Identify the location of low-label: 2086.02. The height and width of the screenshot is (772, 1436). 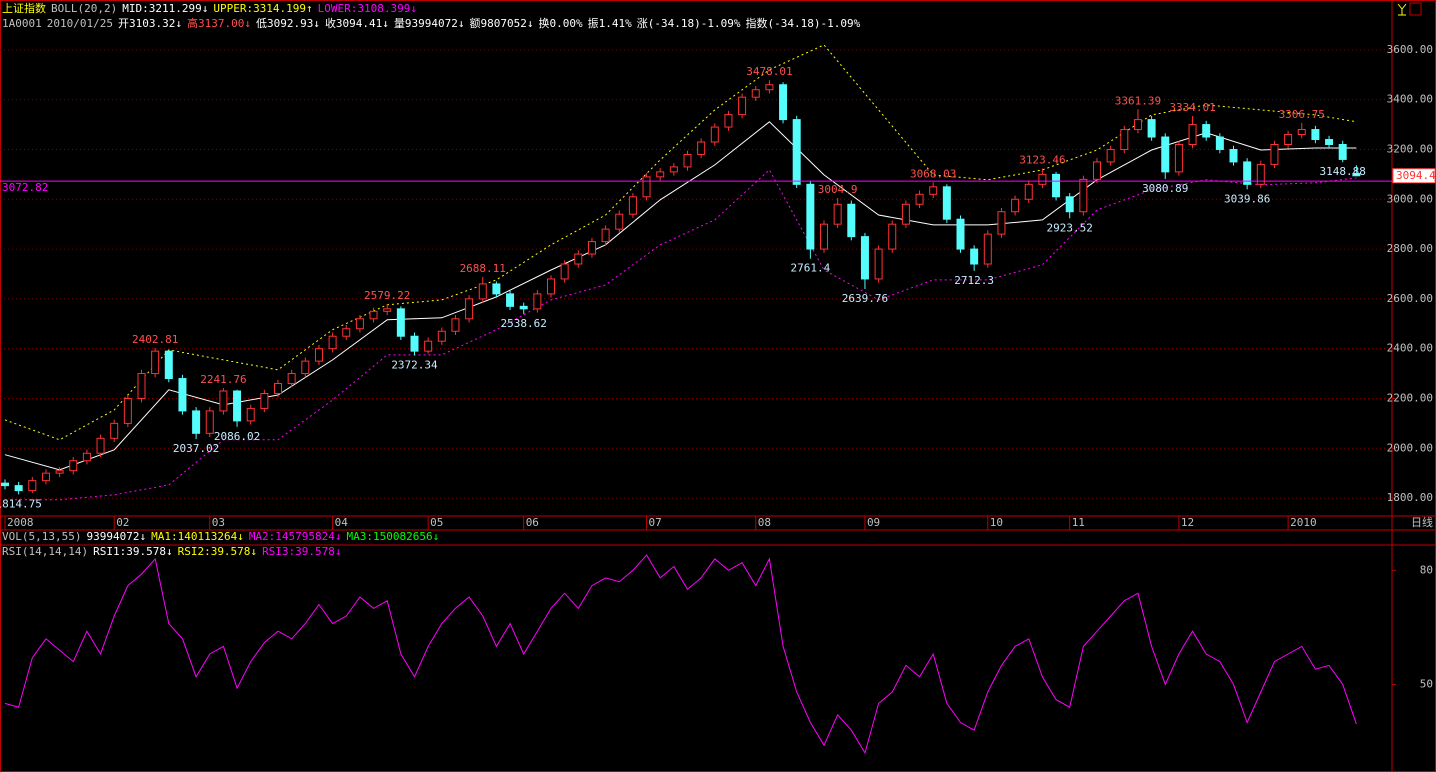
(237, 436).